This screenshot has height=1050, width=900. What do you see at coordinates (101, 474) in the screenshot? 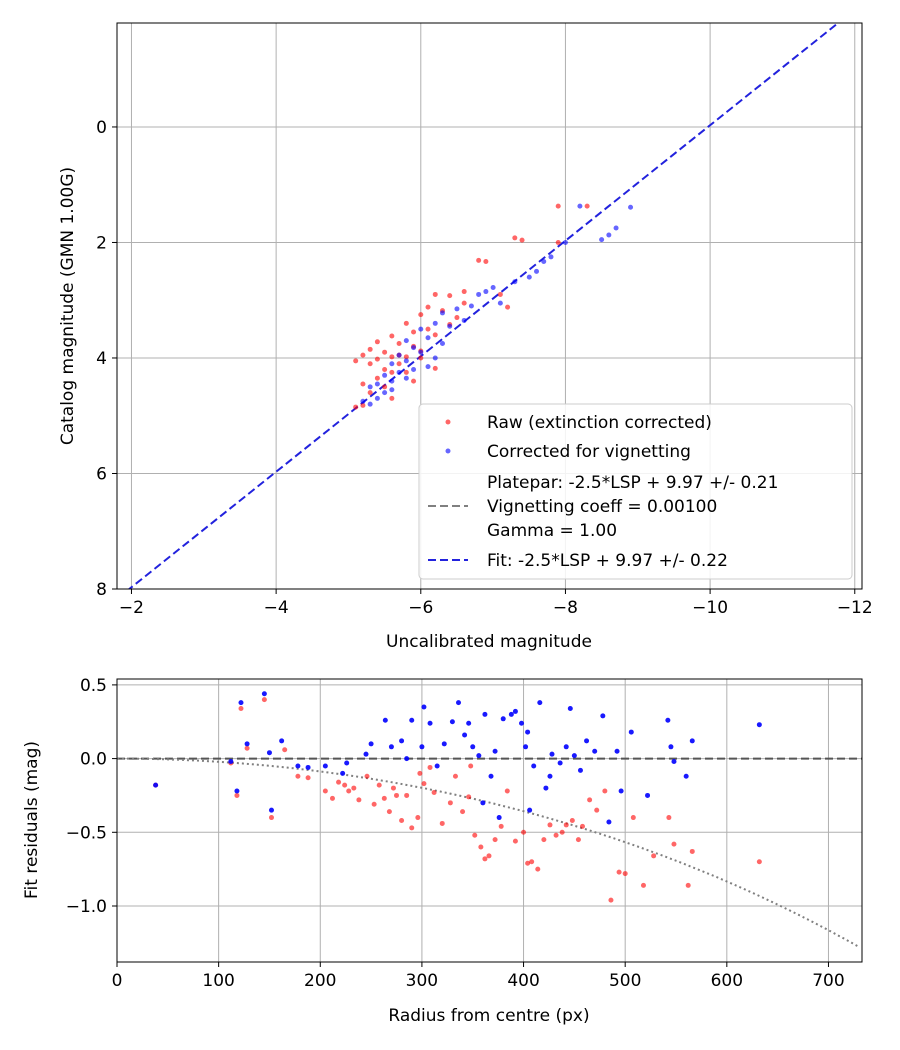
I see `top-y-tick-label: 6` at bounding box center [101, 474].